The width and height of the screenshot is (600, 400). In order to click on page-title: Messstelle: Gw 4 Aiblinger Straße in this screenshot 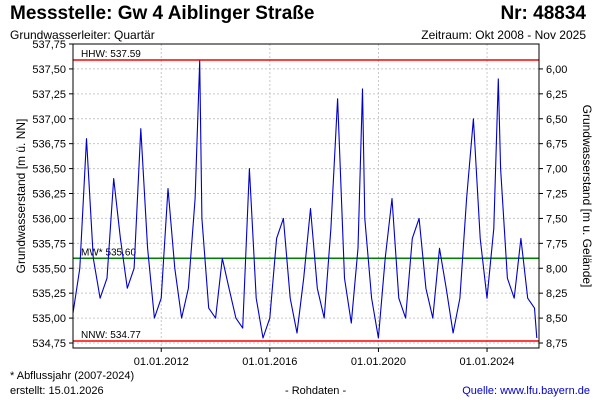, I will do `click(162, 13)`.